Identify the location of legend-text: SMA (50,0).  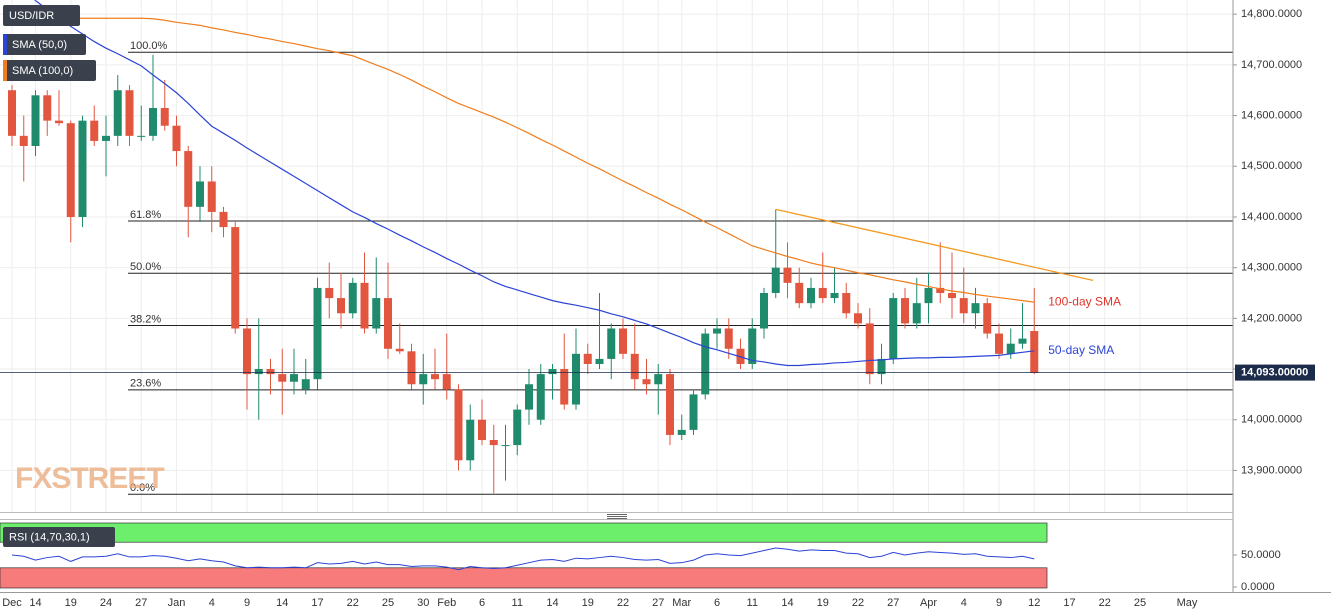
(39, 45).